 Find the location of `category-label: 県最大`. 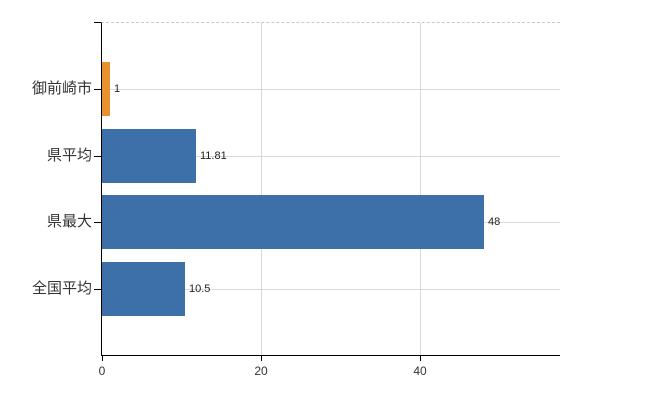

category-label: 県最大 is located at coordinates (69, 221).